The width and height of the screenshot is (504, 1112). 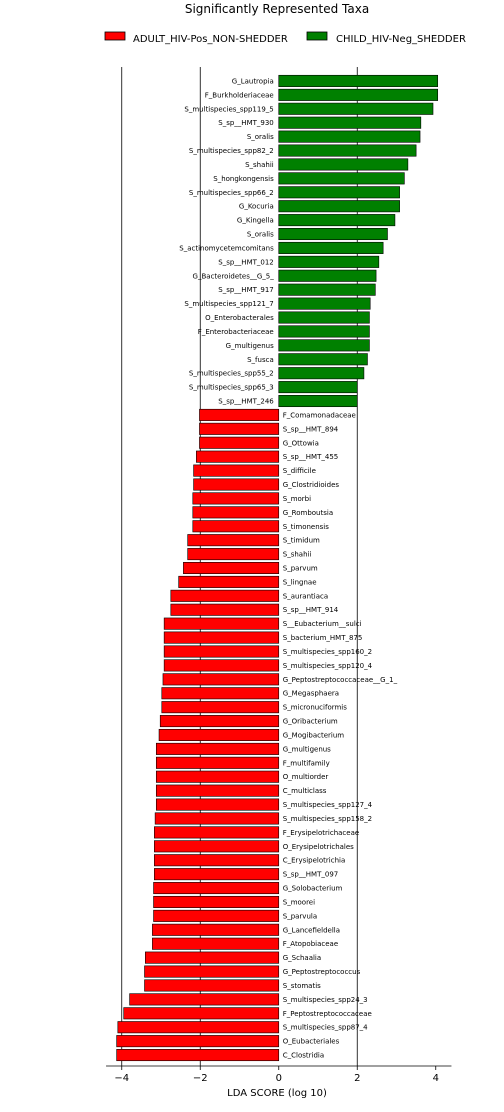 What do you see at coordinates (311, 610) in the screenshot?
I see `category-label: S_sp__HMT_914` at bounding box center [311, 610].